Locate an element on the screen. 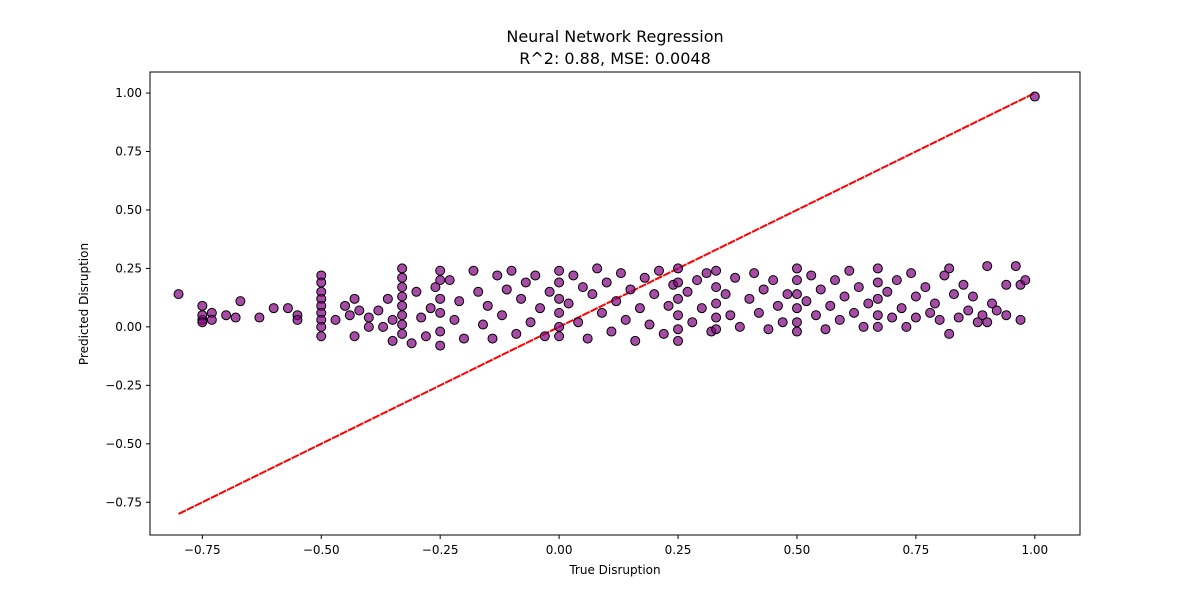  x-axis-ticks: −0.75 −0.50 −0.25 0.00 0.25 0.50 0.75 1.00 is located at coordinates (616, 546).